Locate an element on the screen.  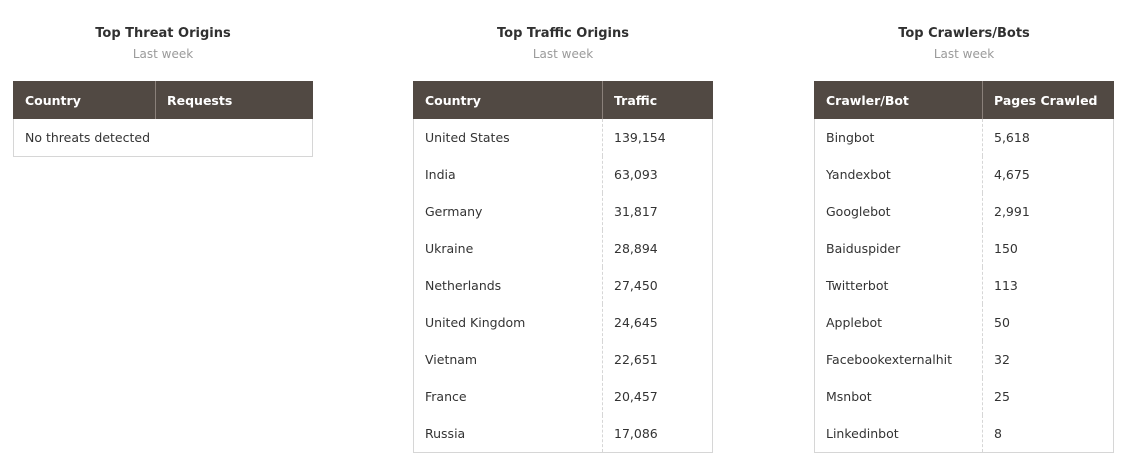
table-row: Russia 17,086 is located at coordinates (563, 434).